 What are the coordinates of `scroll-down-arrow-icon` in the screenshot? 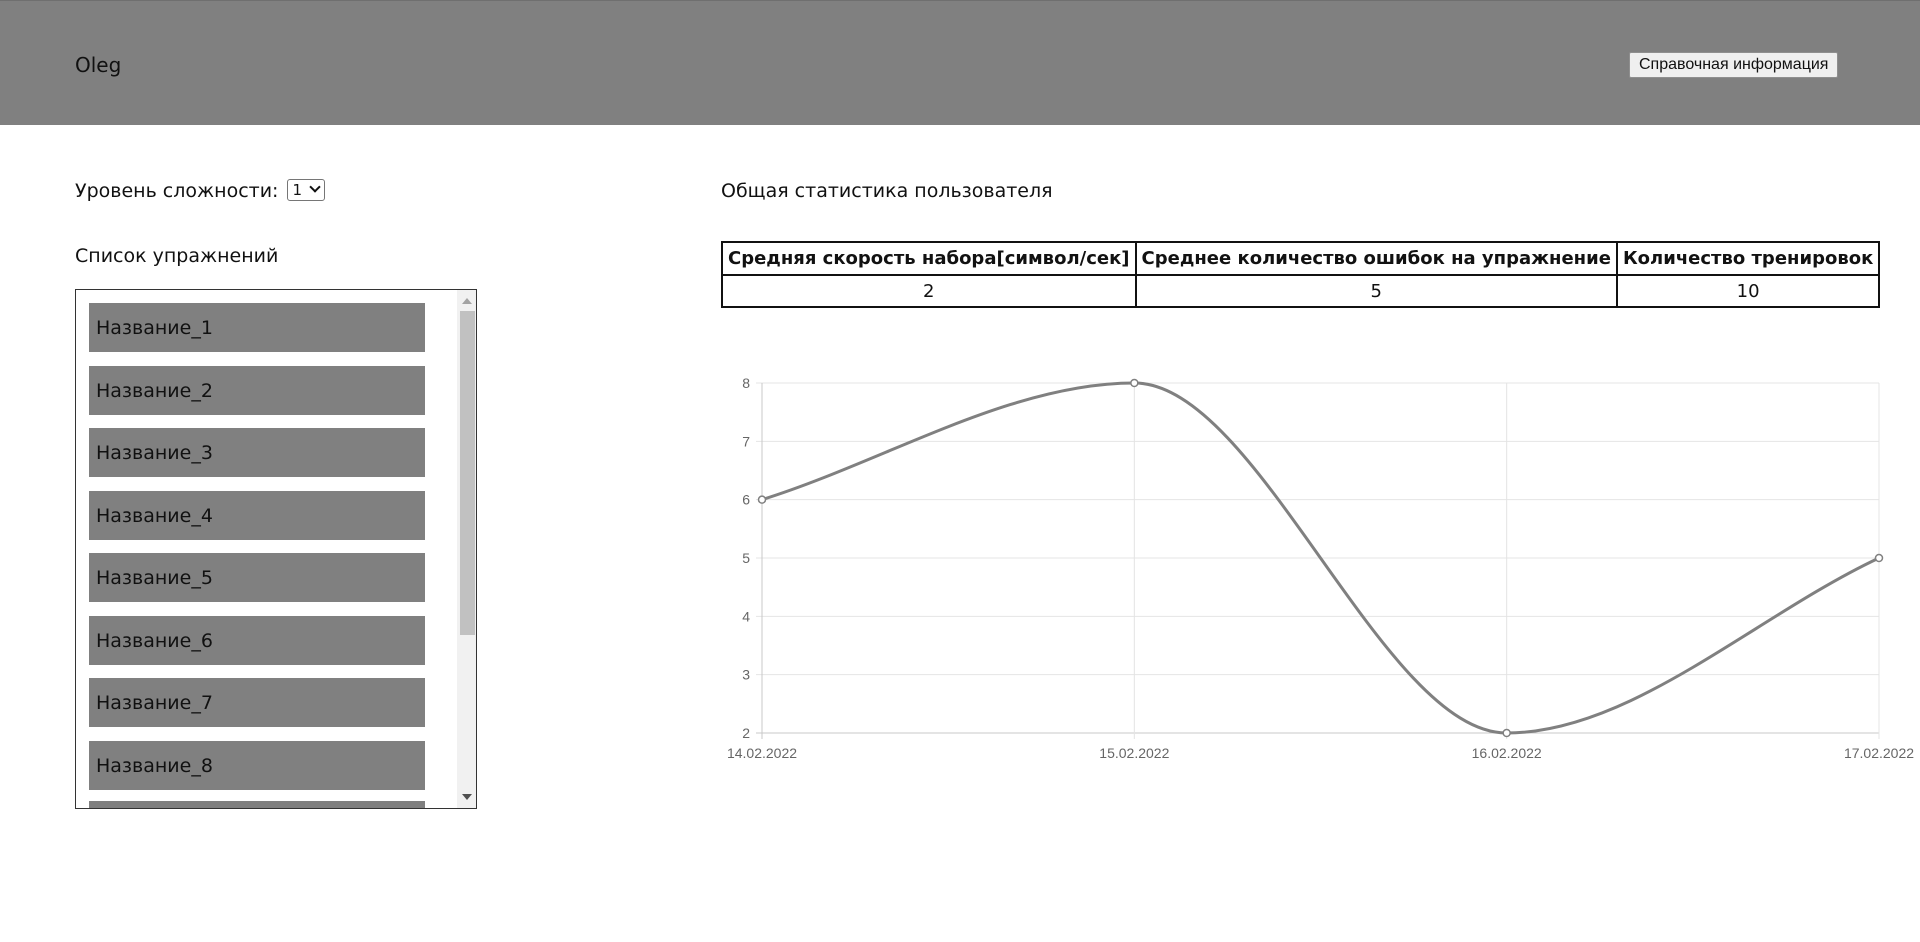 It's located at (467, 797).